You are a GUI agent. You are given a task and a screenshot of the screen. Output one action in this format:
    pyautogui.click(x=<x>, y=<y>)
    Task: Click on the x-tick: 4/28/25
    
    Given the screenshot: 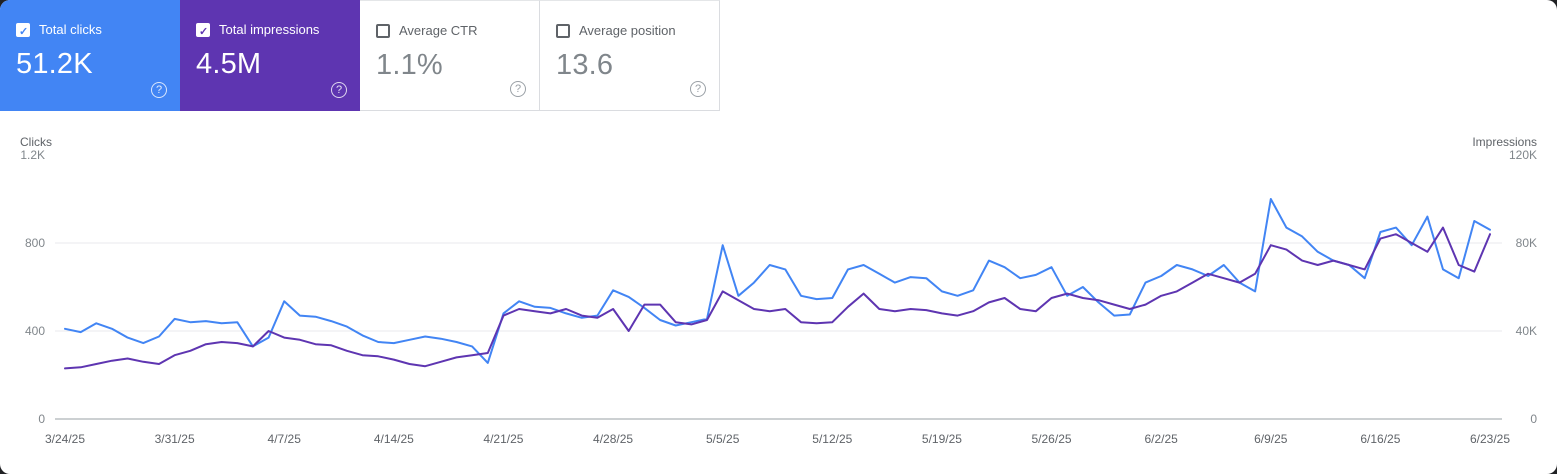 What is the action you would take?
    pyautogui.click(x=613, y=439)
    